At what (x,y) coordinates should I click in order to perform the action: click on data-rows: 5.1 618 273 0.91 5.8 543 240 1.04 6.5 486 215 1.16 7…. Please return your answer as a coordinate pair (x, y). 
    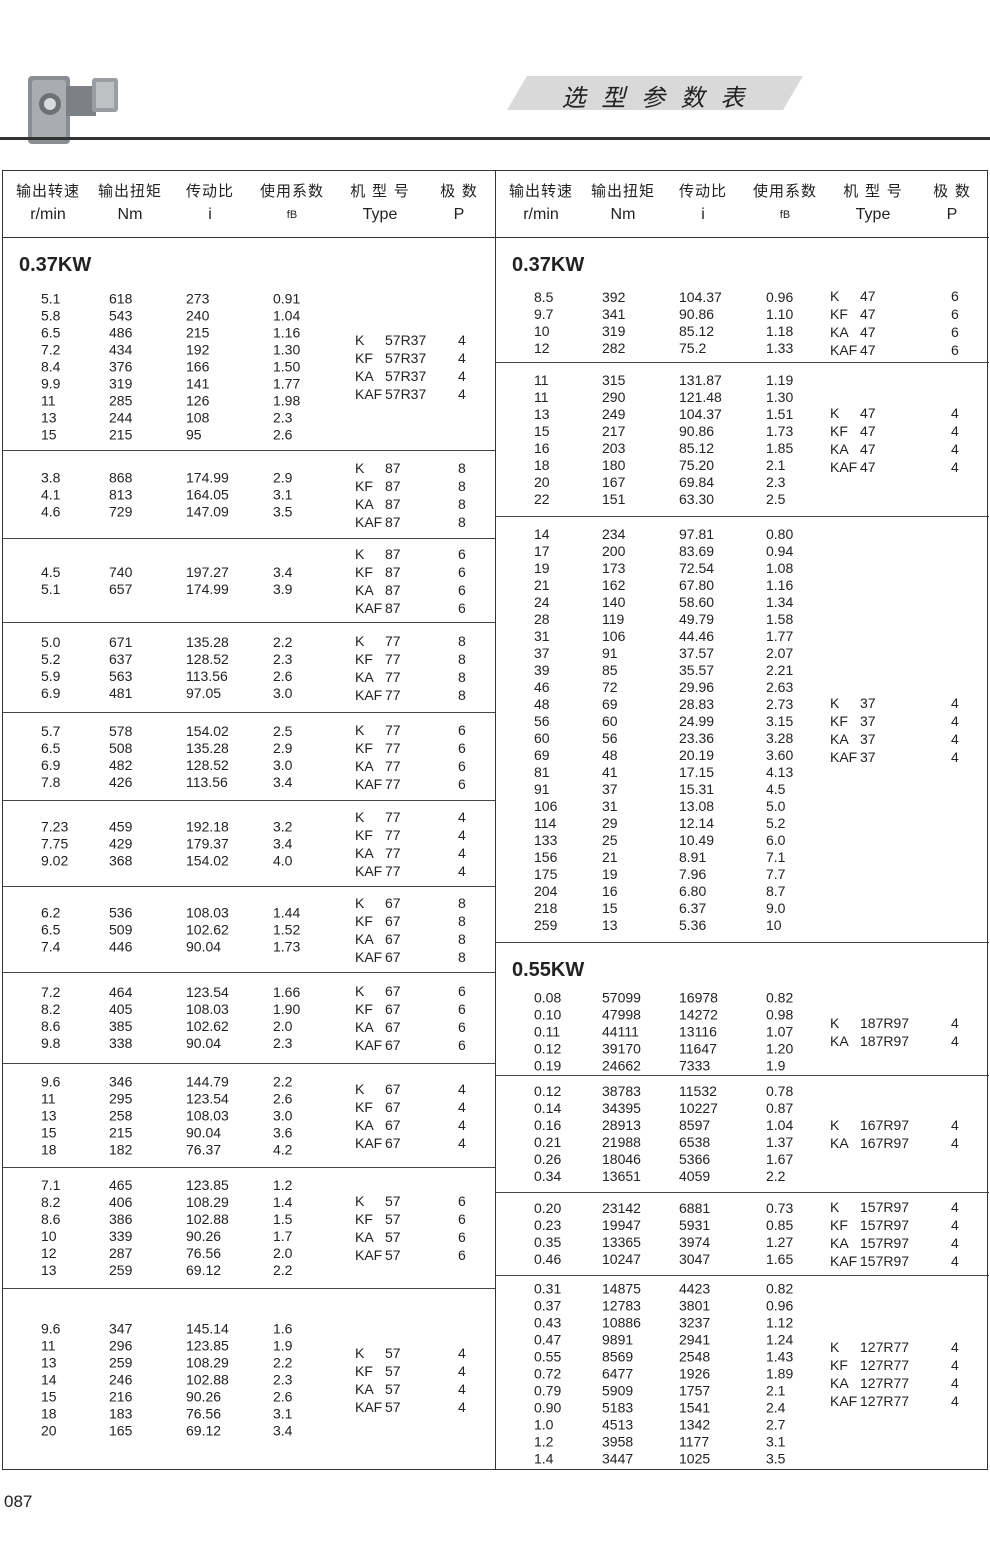
    Looking at the image, I should click on (187, 367).